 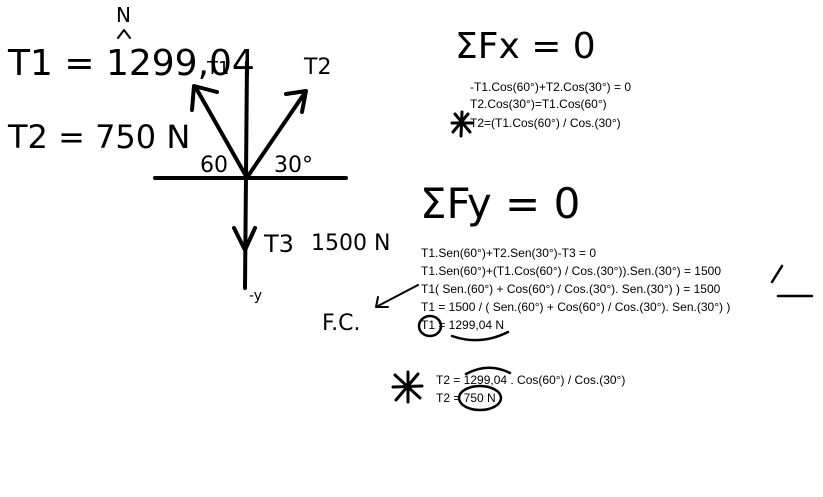 What do you see at coordinates (350, 243) in the screenshot?
I see `t3-value: 1500 N` at bounding box center [350, 243].